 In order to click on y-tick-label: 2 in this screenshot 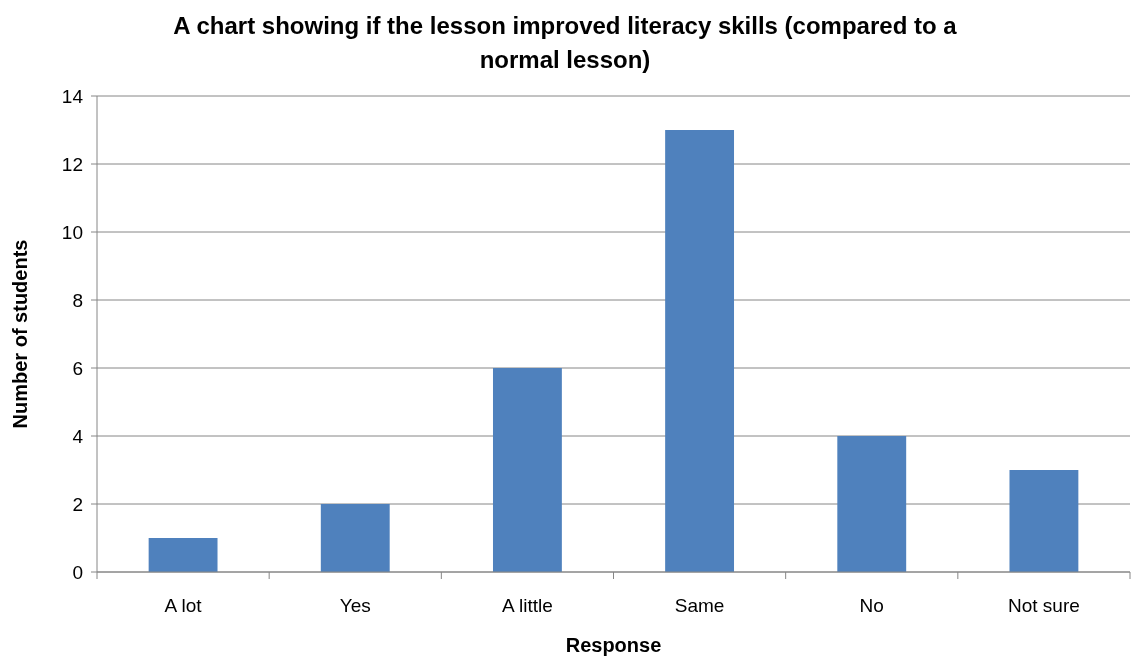, I will do `click(77, 504)`.